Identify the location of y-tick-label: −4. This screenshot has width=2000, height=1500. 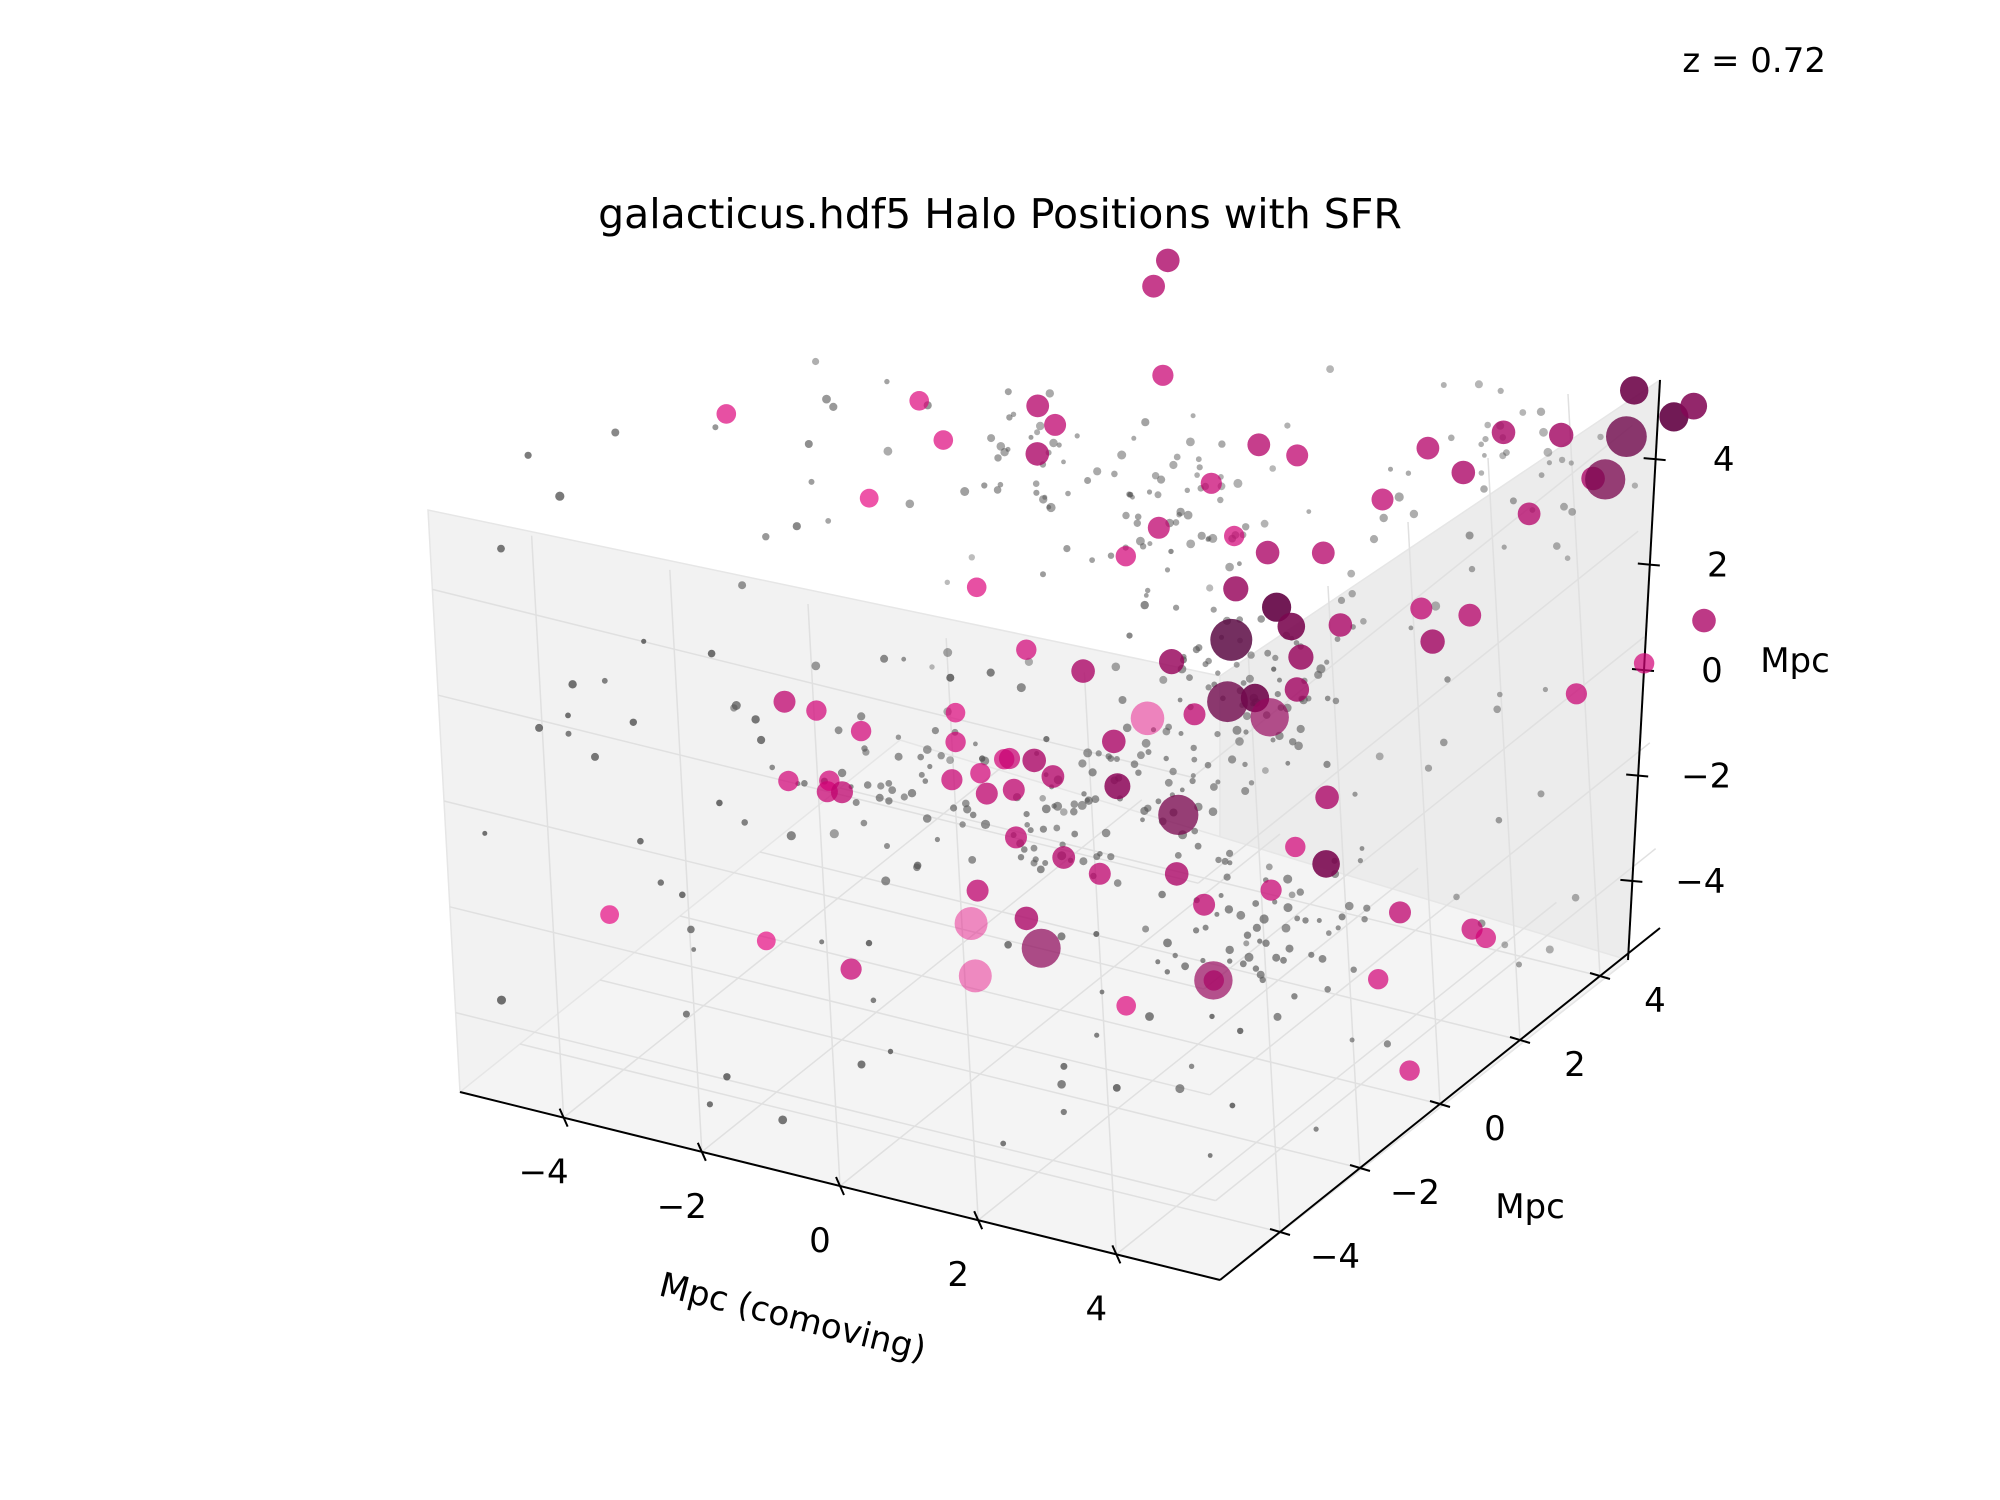
(1335, 1257).